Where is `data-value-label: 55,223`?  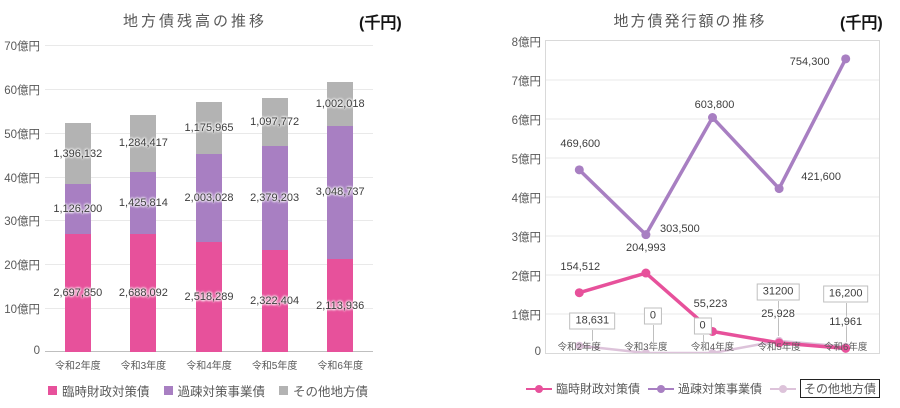 data-value-label: 55,223 is located at coordinates (710, 304).